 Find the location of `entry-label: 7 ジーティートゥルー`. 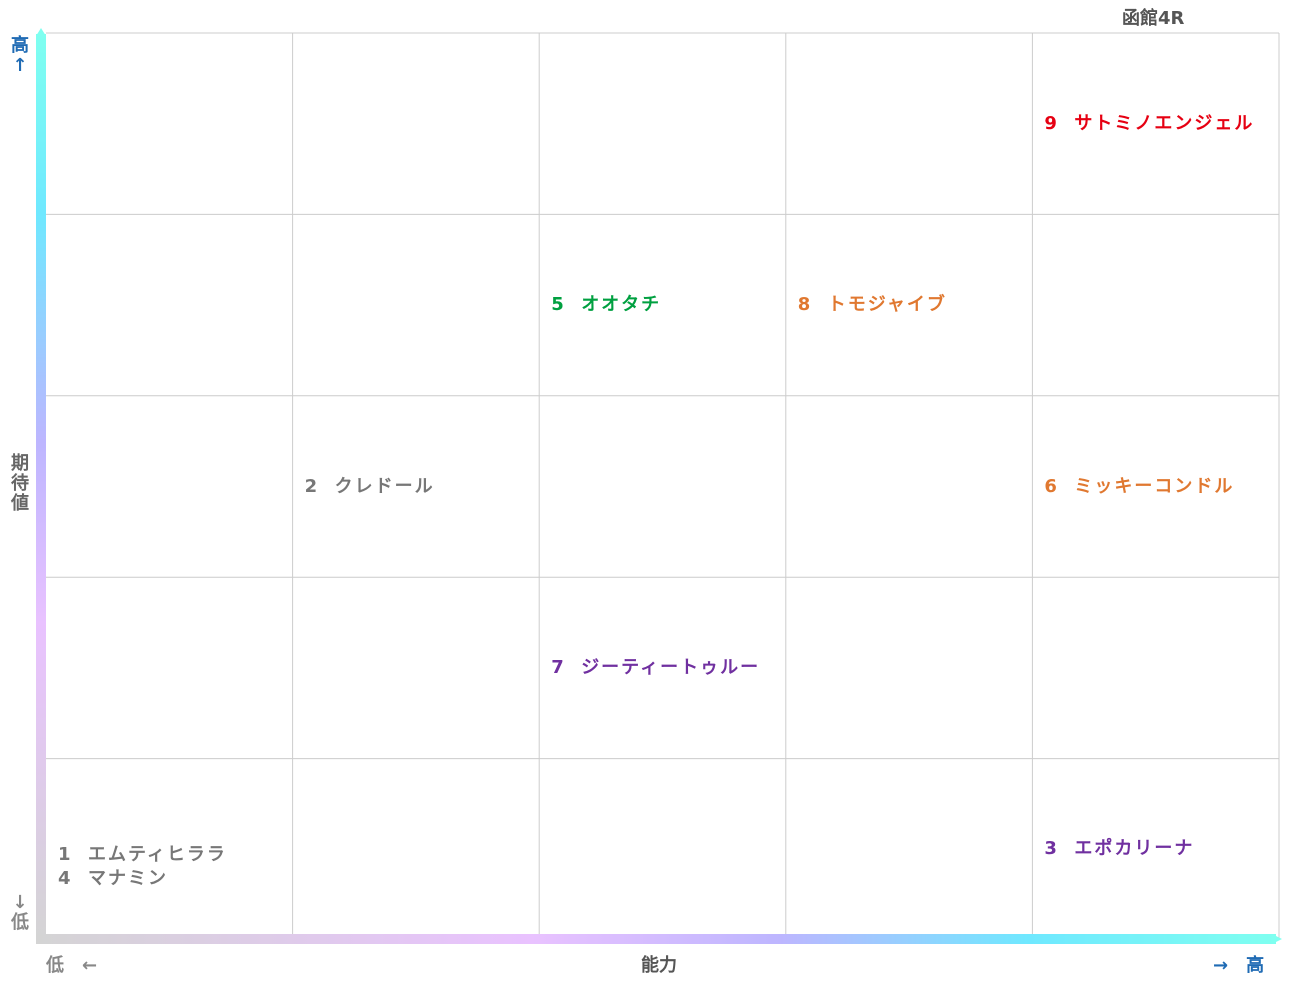

entry-label: 7 ジーティートゥルー is located at coordinates (655, 668).